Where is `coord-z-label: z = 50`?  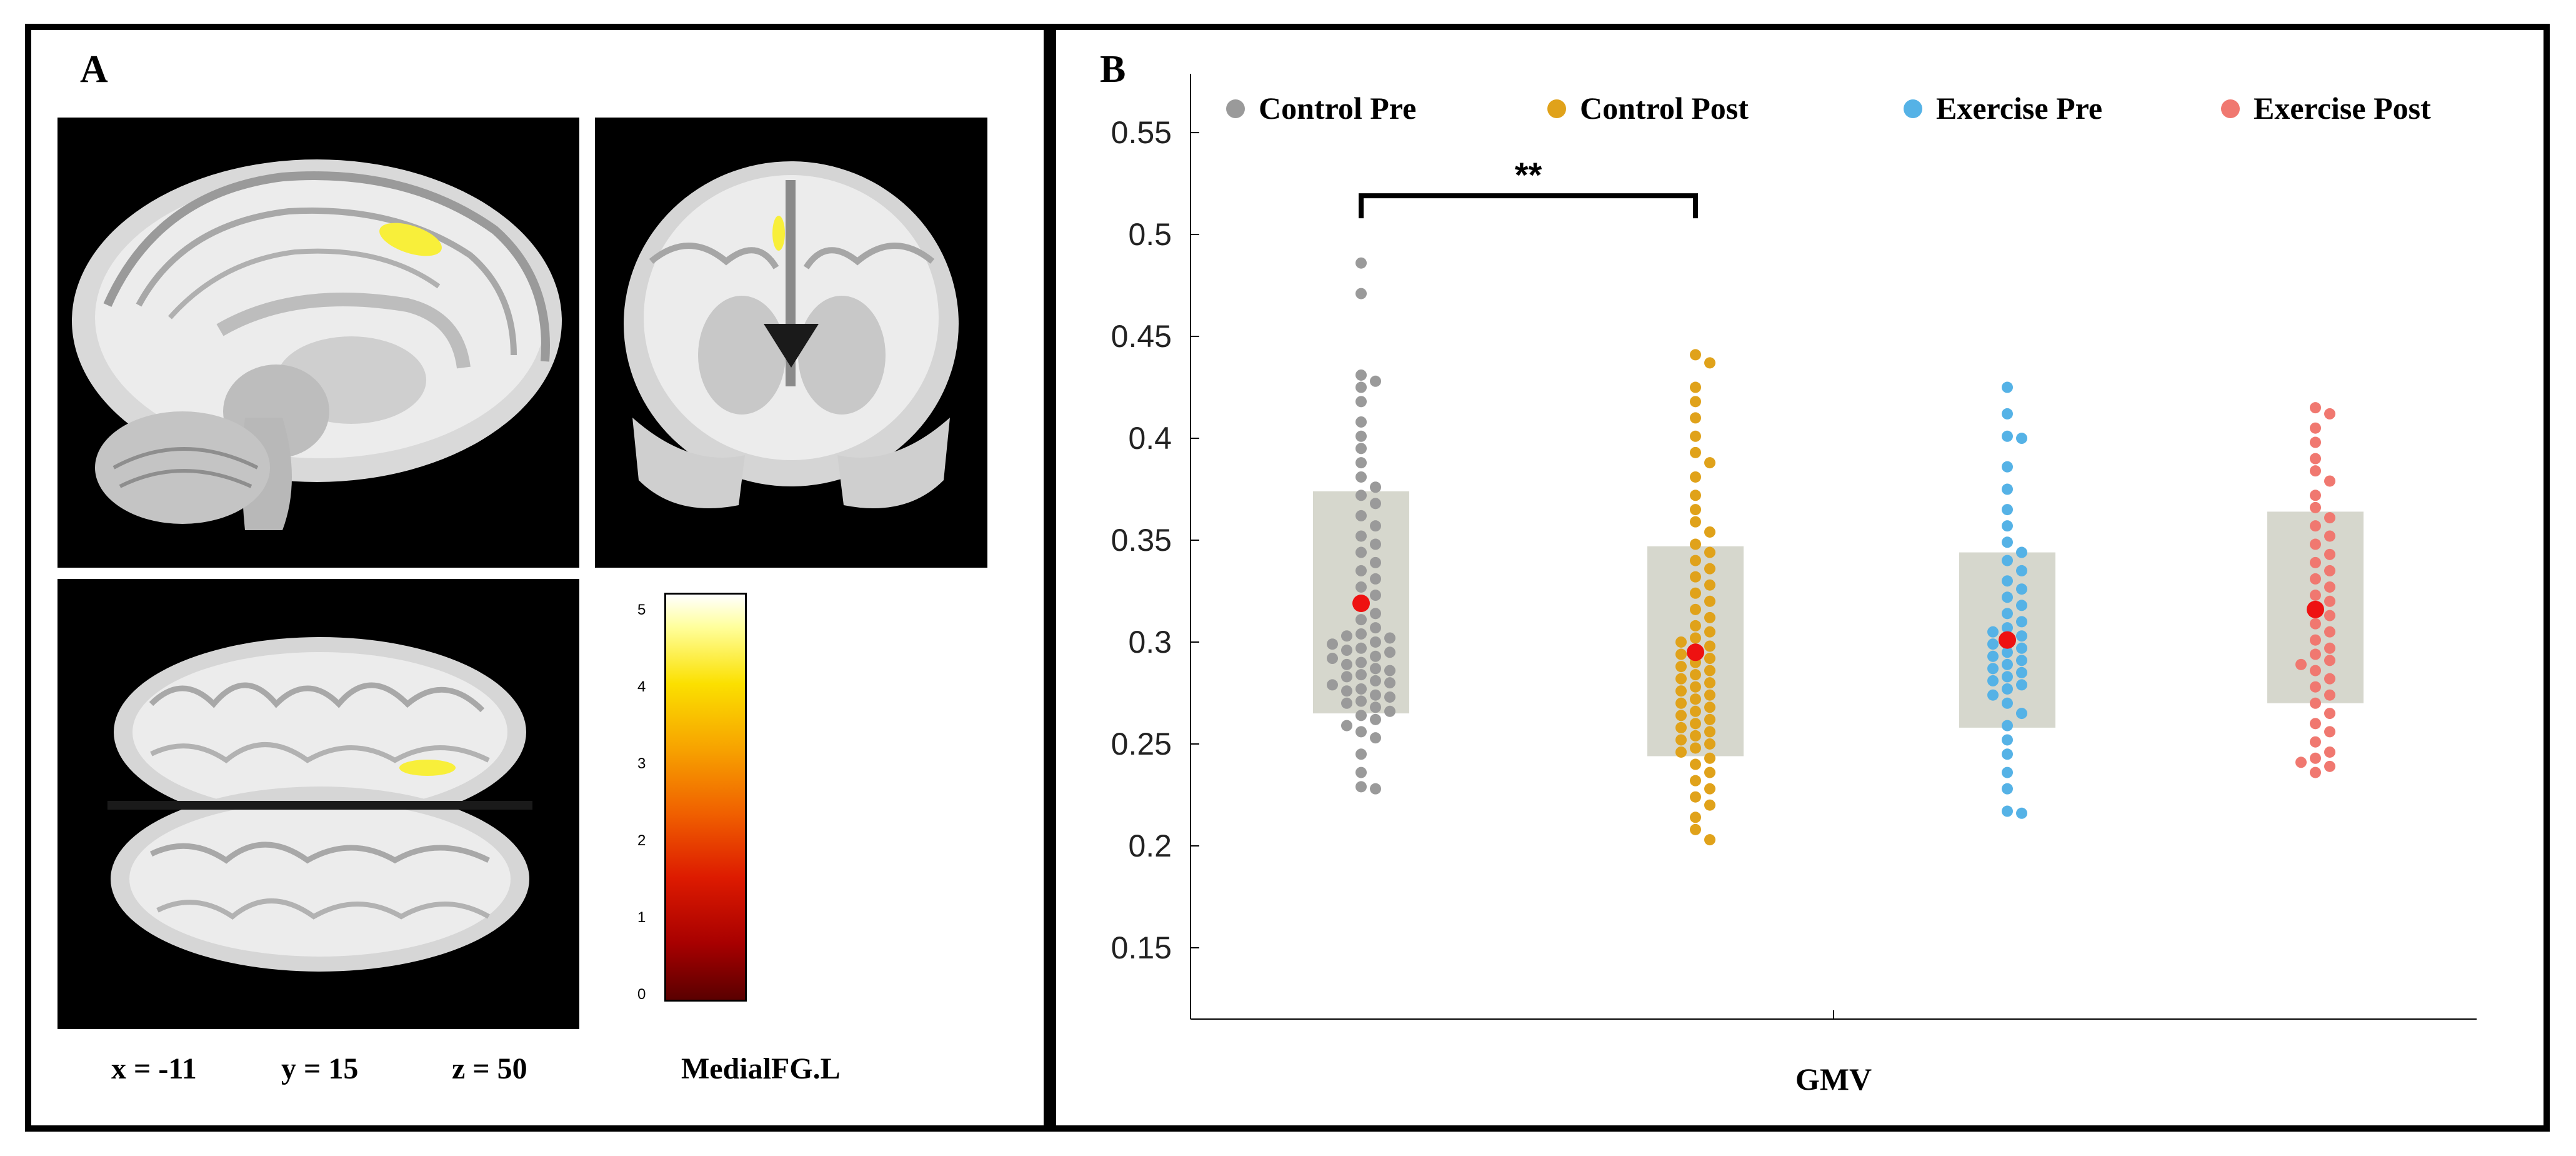
coord-z-label: z = 50 is located at coordinates (489, 1068).